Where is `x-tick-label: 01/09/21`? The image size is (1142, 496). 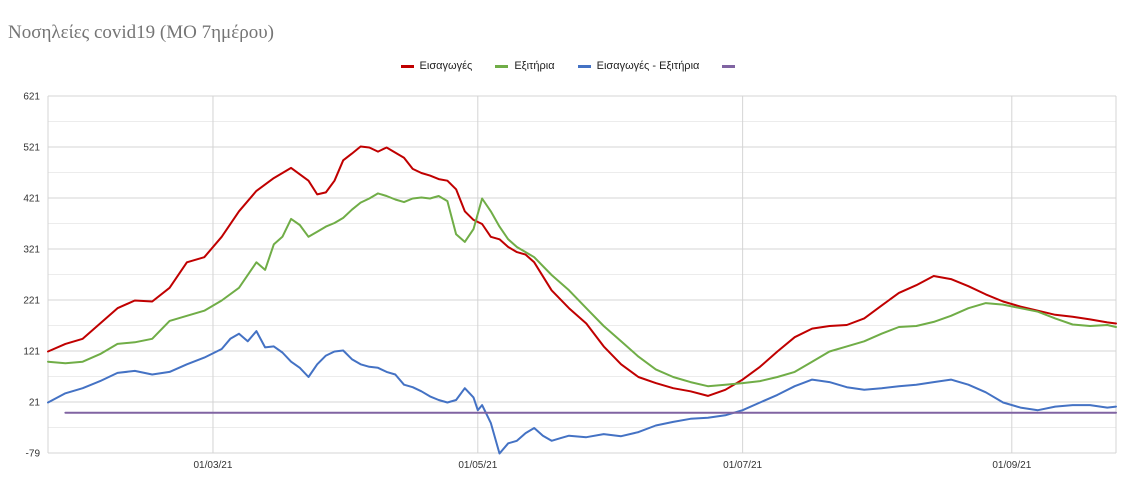
x-tick-label: 01/09/21 is located at coordinates (1011, 465).